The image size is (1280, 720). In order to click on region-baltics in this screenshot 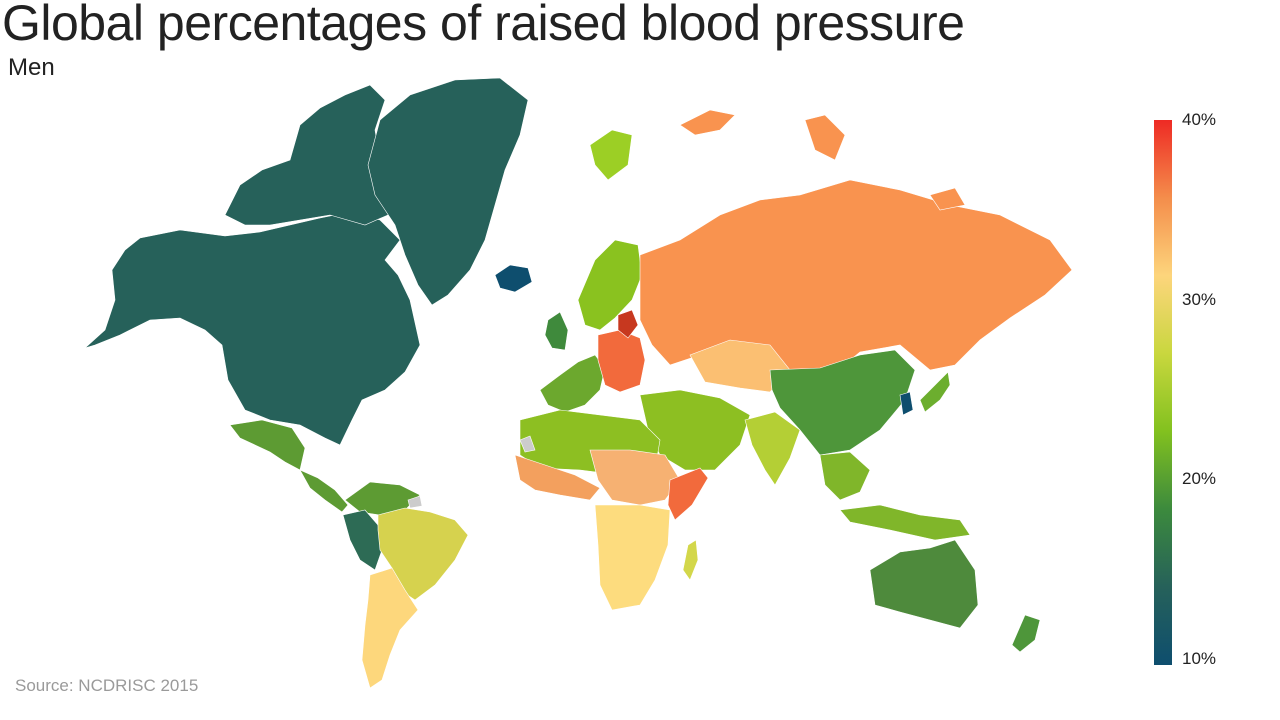, I will do `click(628, 324)`.